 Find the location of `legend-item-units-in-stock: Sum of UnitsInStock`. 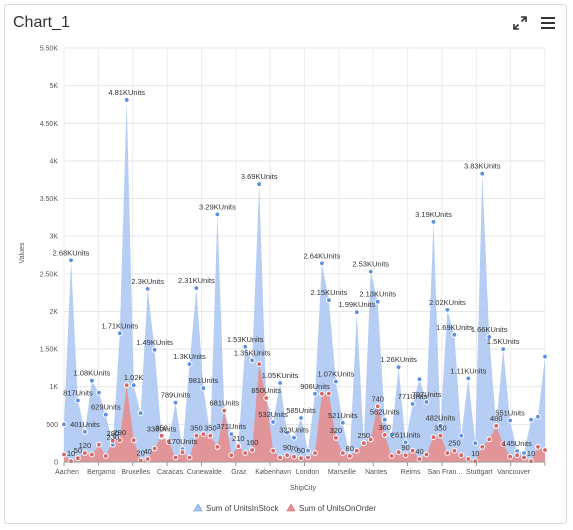

legend-item-units-in-stock: Sum of UnitsInStock is located at coordinates (236, 508).